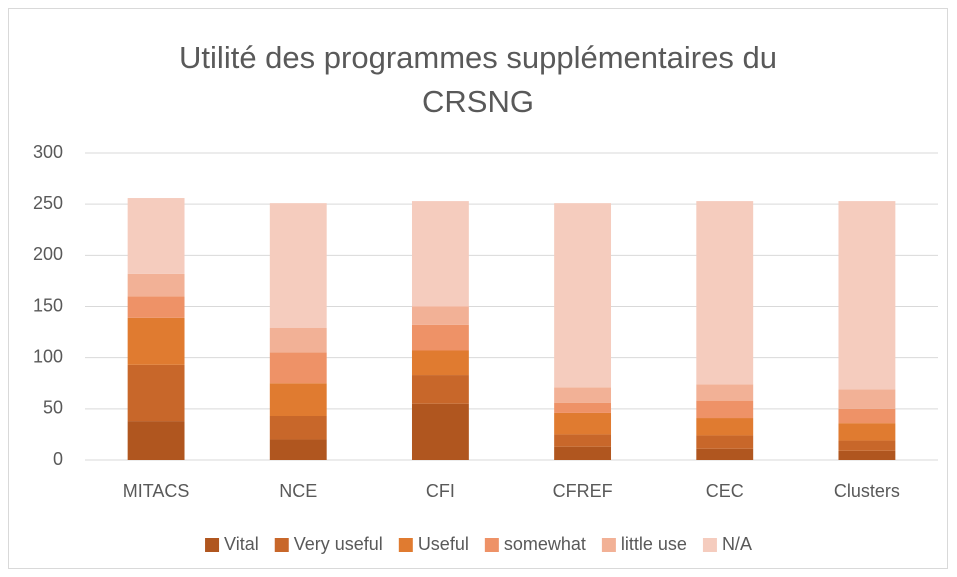 This screenshot has height=577, width=957. I want to click on y-tick-label: 150, so click(48, 305).